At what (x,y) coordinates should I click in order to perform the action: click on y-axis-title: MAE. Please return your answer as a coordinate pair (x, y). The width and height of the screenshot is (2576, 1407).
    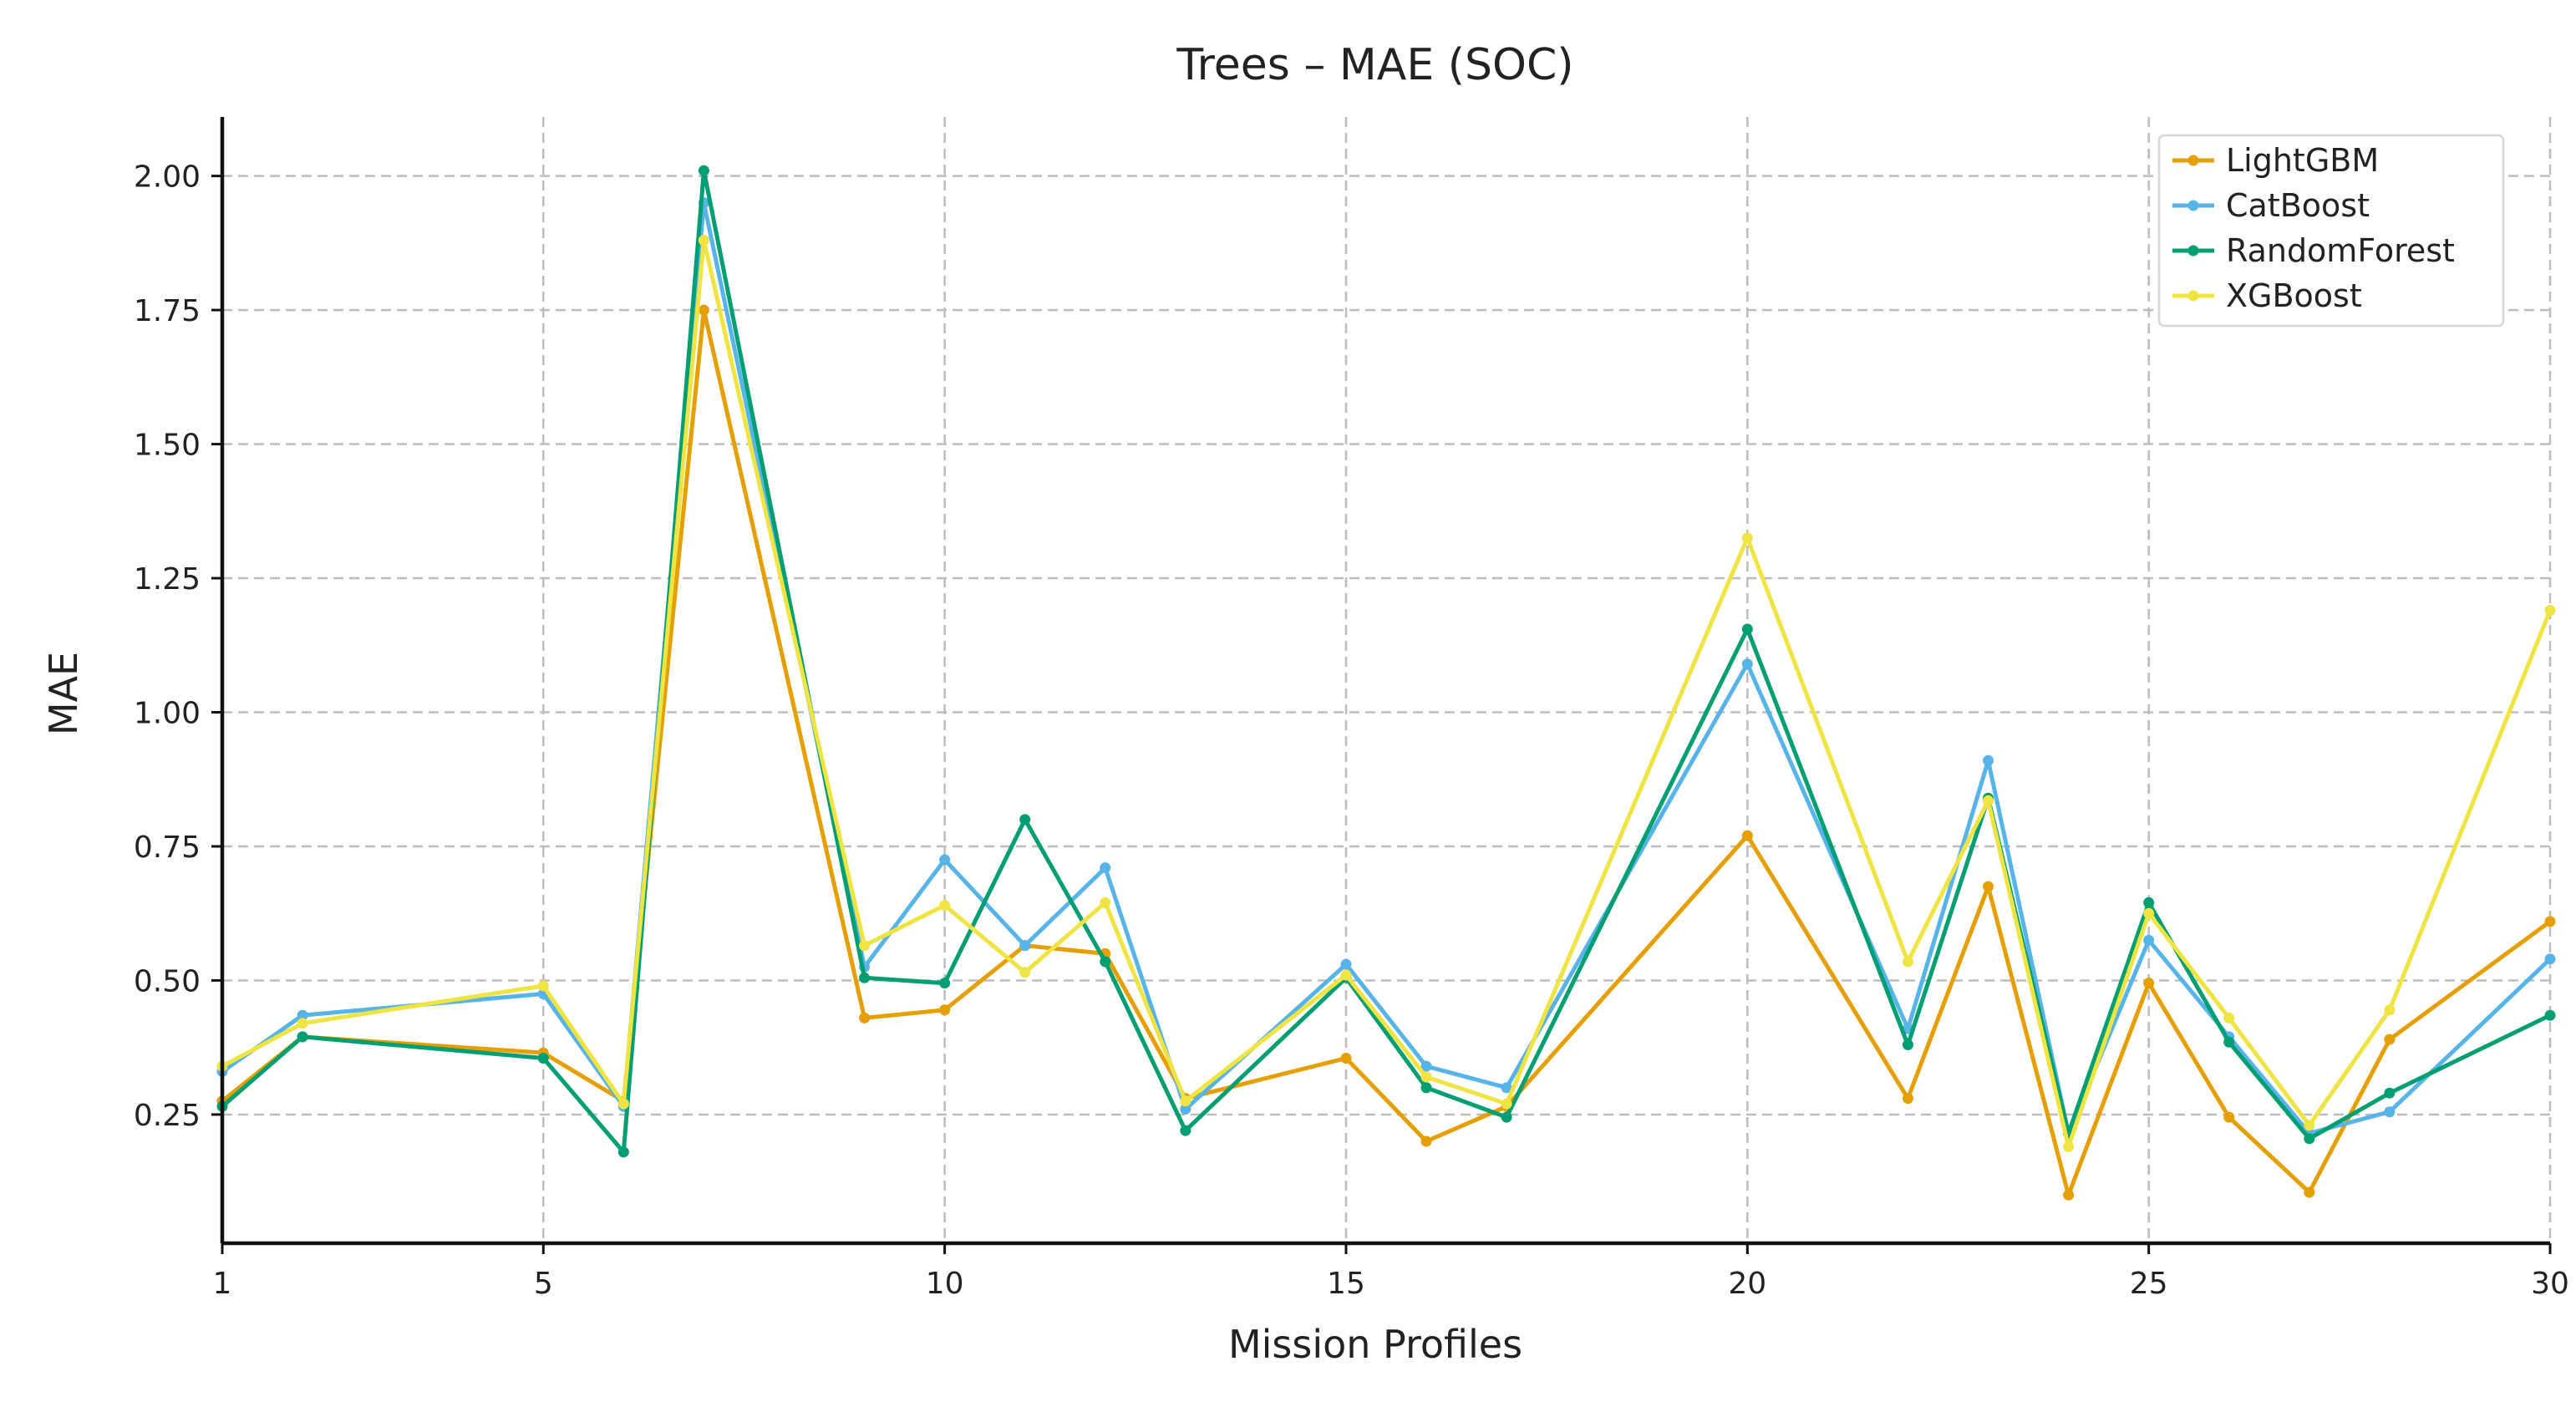
    Looking at the image, I should click on (63, 693).